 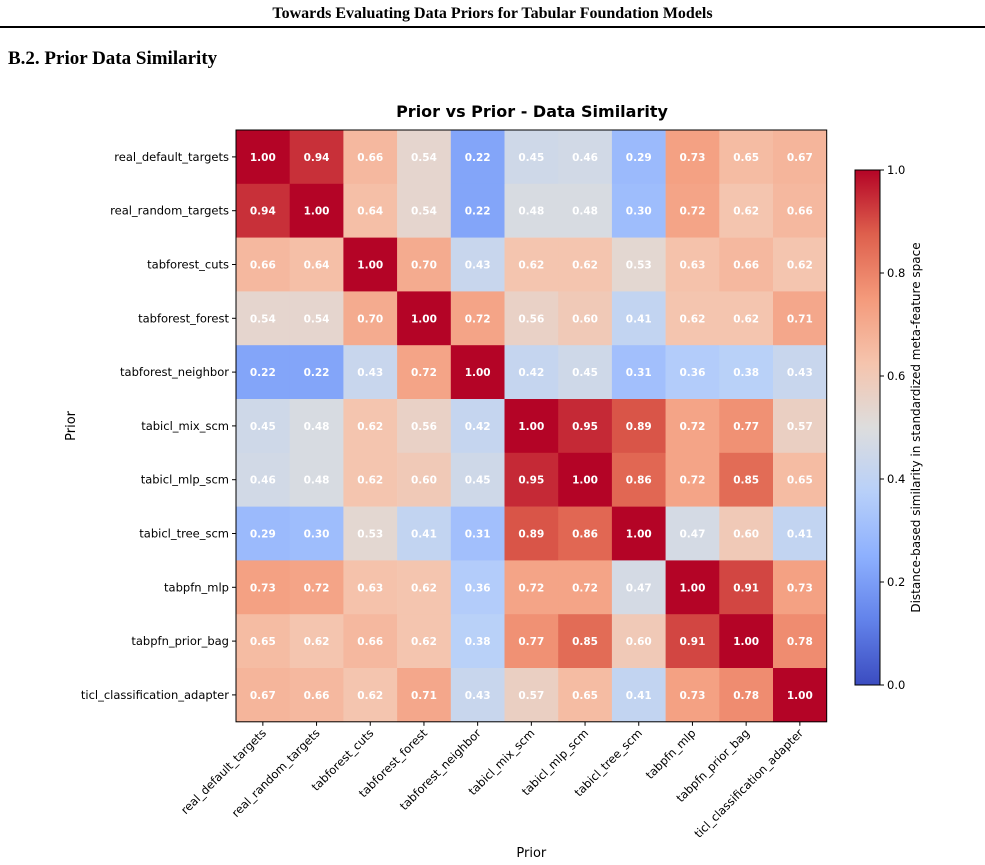 I want to click on cell-value-label: 0.48, so click(x=317, y=481).